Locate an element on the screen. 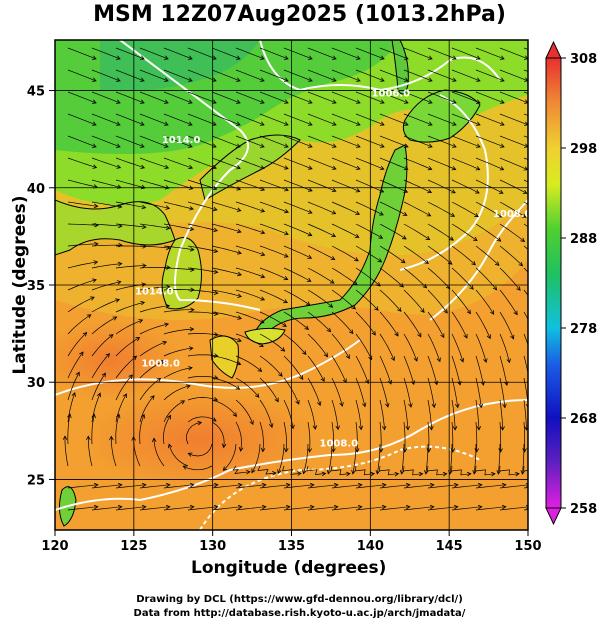  x-tick-label: 140 is located at coordinates (370, 546).